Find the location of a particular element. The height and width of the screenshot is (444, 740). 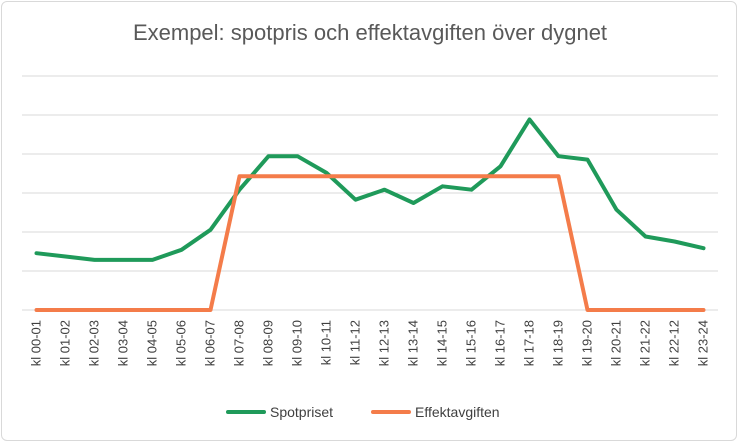

x-tick-label: kl 10-11 is located at coordinates (326, 342).